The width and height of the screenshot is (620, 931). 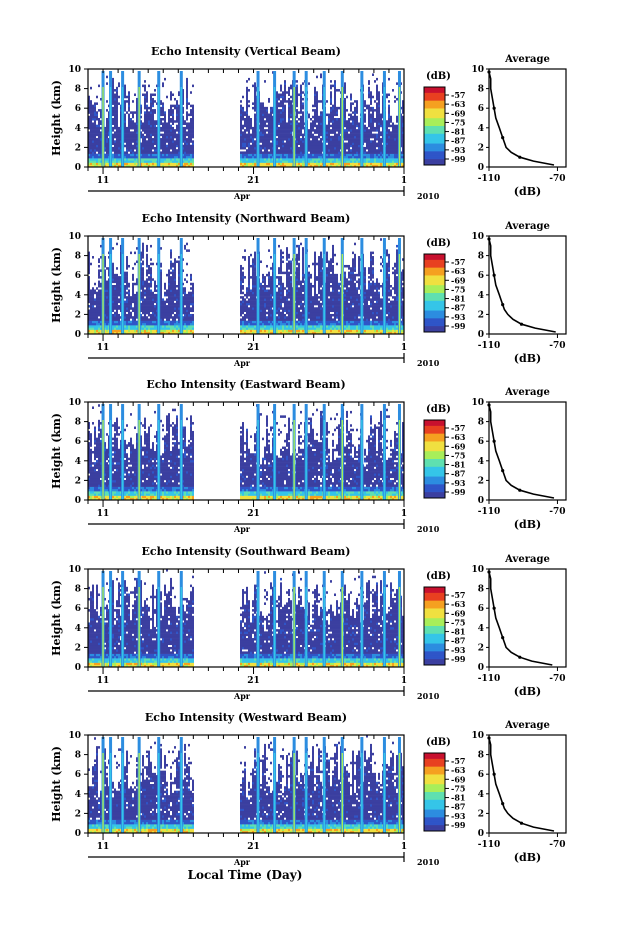 What do you see at coordinates (481, 90) in the screenshot?
I see `average-y-tick-label: 8` at bounding box center [481, 90].